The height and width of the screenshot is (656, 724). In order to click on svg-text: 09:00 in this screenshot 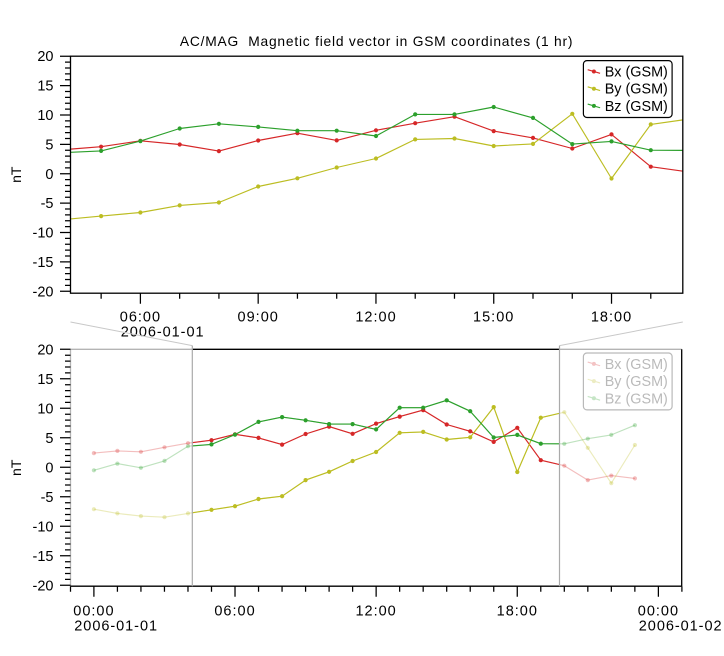, I will do `click(258, 318)`.